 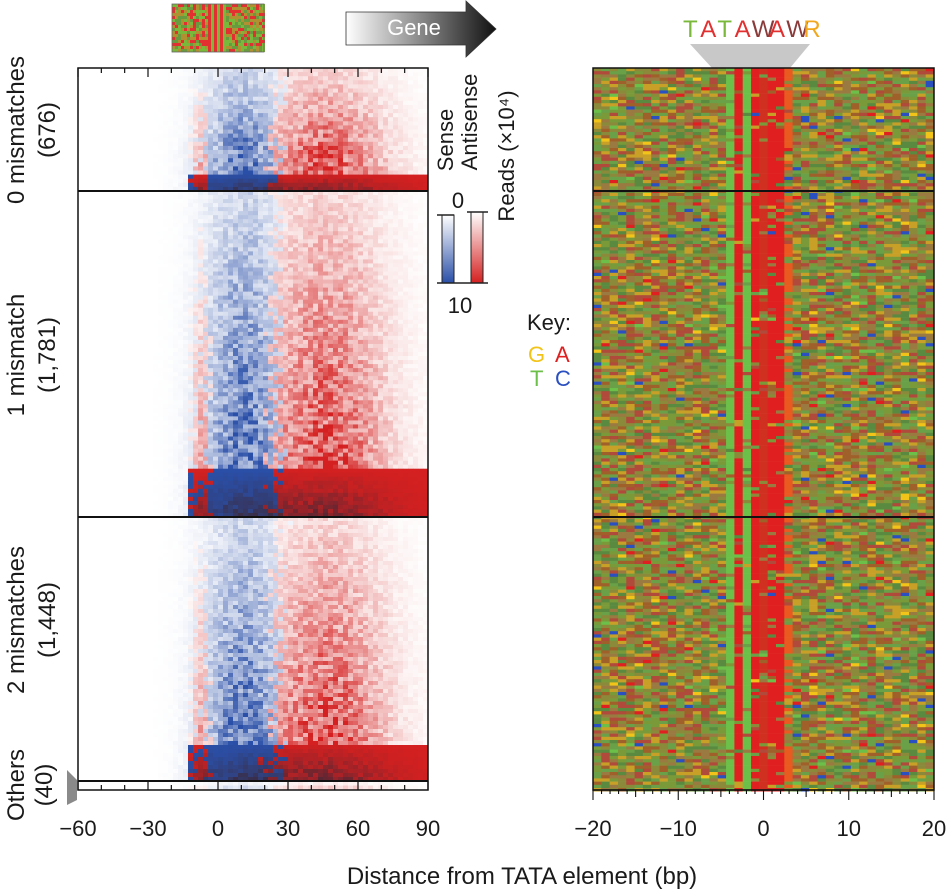 I want to click on left-x-tick-label: 90, so click(x=428, y=828).